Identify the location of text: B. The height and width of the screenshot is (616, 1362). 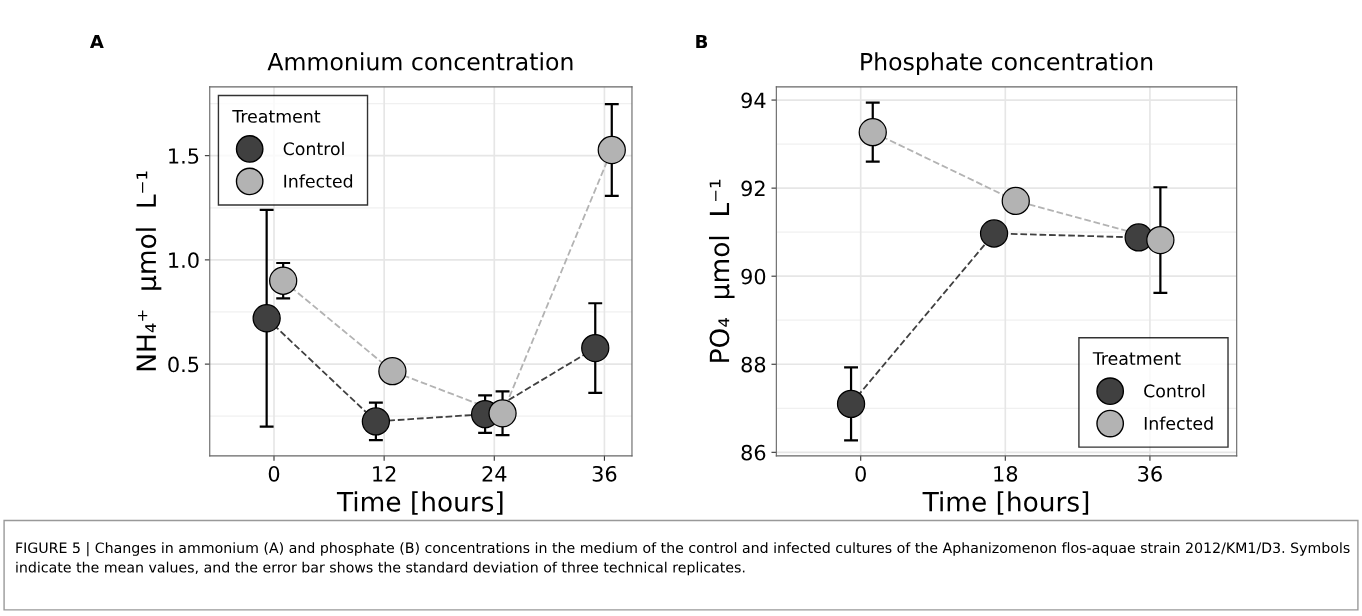
(702, 41).